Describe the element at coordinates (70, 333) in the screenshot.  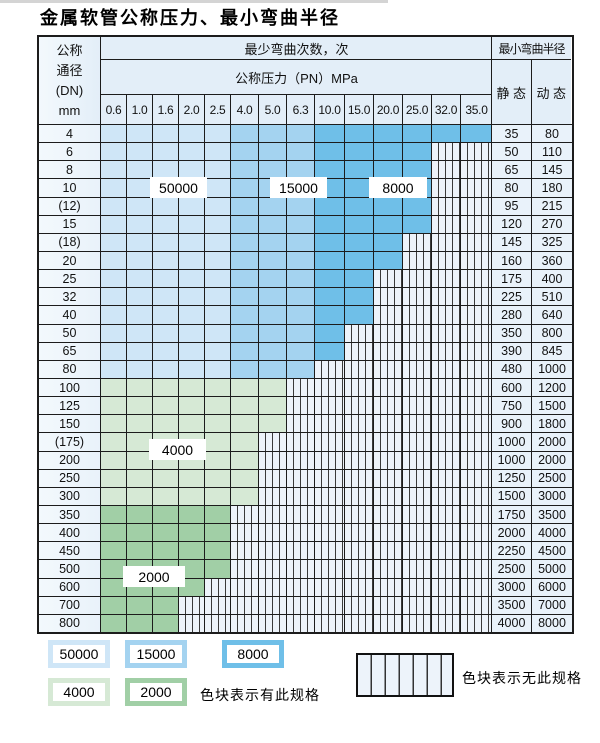
I see `dn-cell: 50` at that location.